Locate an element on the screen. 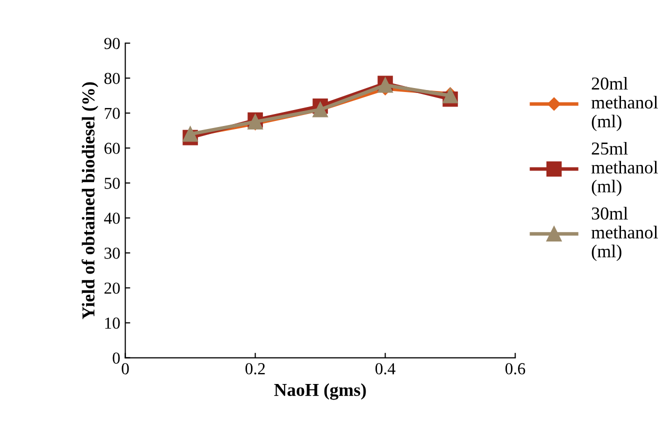  y-tick-label: 80 is located at coordinates (112, 78).